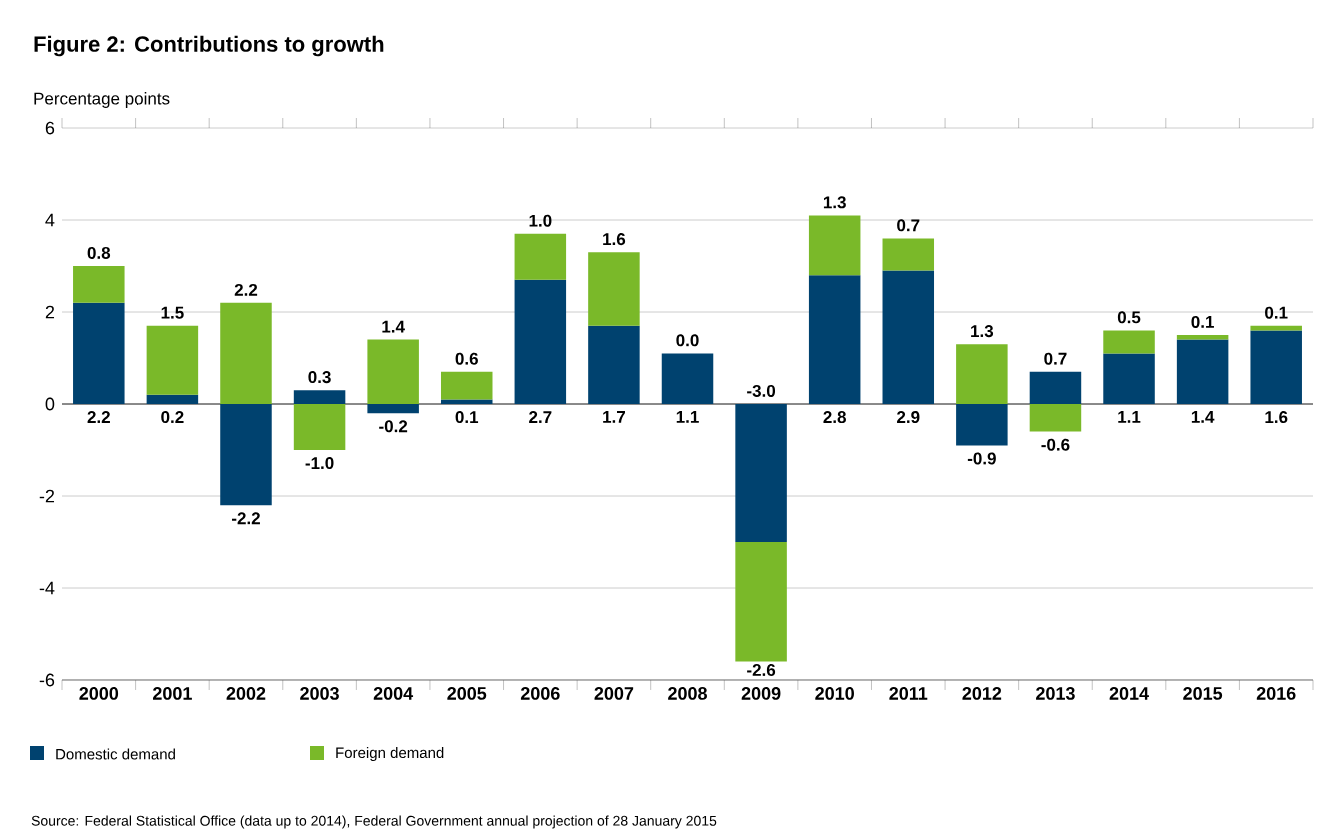  I want to click on y-axis-title: Percentage points, so click(102, 99).